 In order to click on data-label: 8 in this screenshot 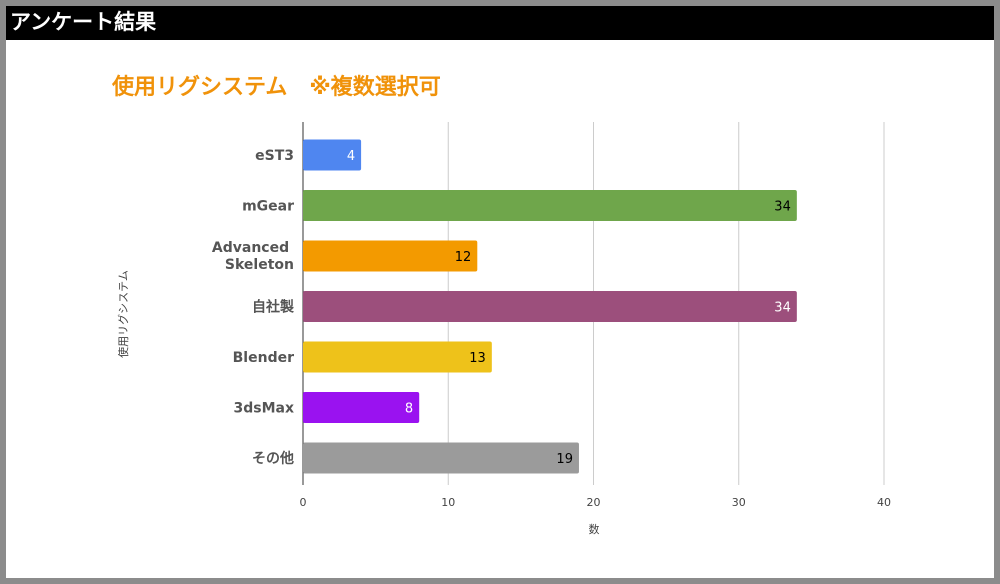, I will do `click(409, 409)`.